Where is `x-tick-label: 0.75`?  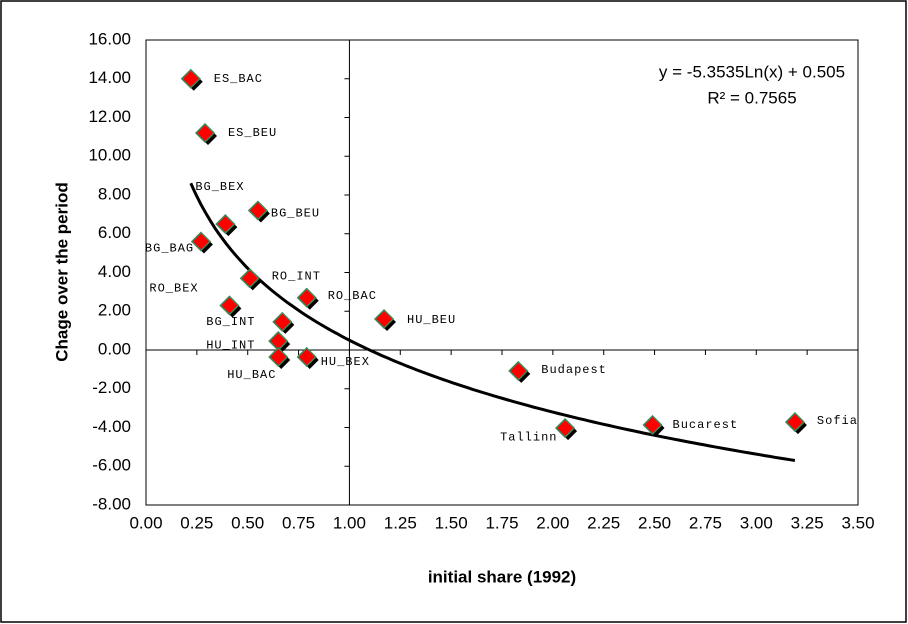 x-tick-label: 0.75 is located at coordinates (298, 522).